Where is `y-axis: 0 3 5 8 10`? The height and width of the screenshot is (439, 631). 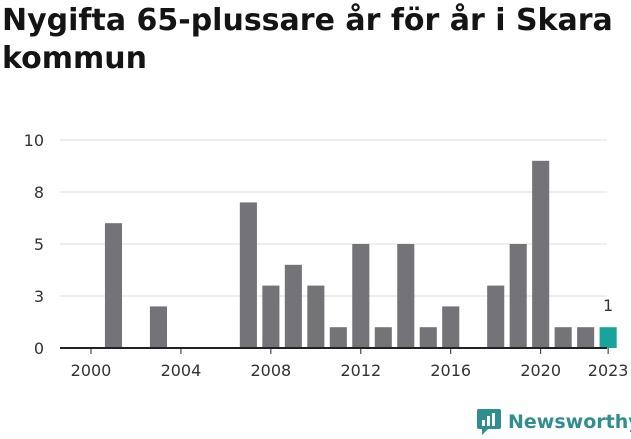
y-axis: 0 3 5 8 10 is located at coordinates (34, 244).